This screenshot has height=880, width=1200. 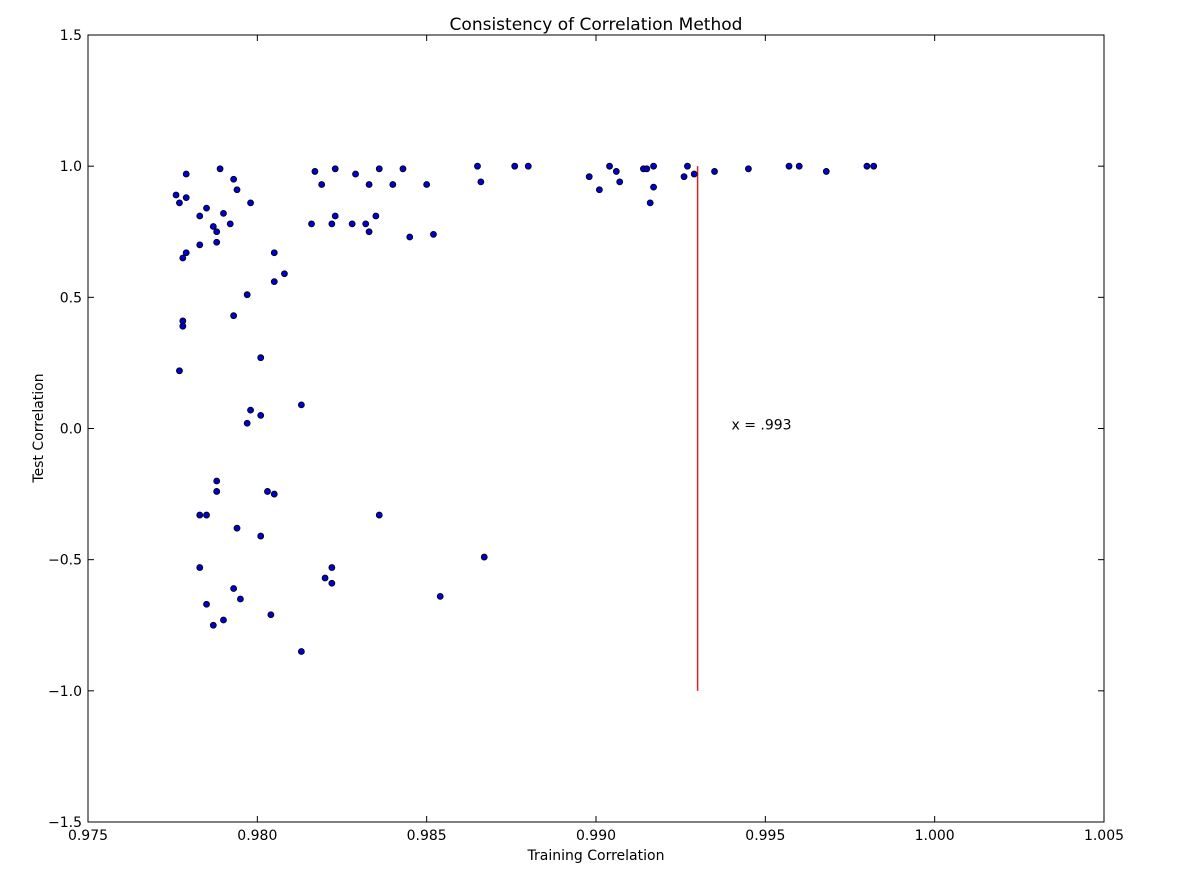 I want to click on x-tick-label: 0.980, so click(x=257, y=836).